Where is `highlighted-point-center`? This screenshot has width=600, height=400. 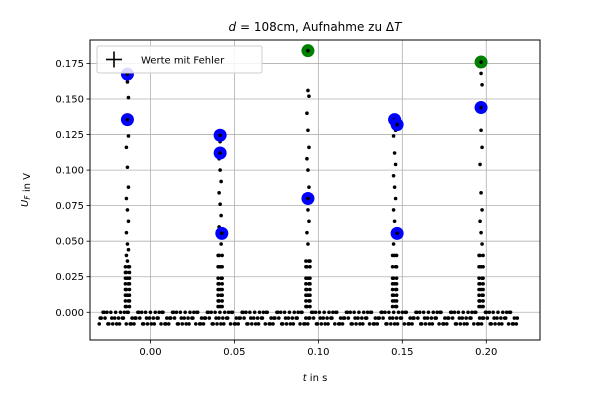 highlighted-point-center is located at coordinates (222, 233).